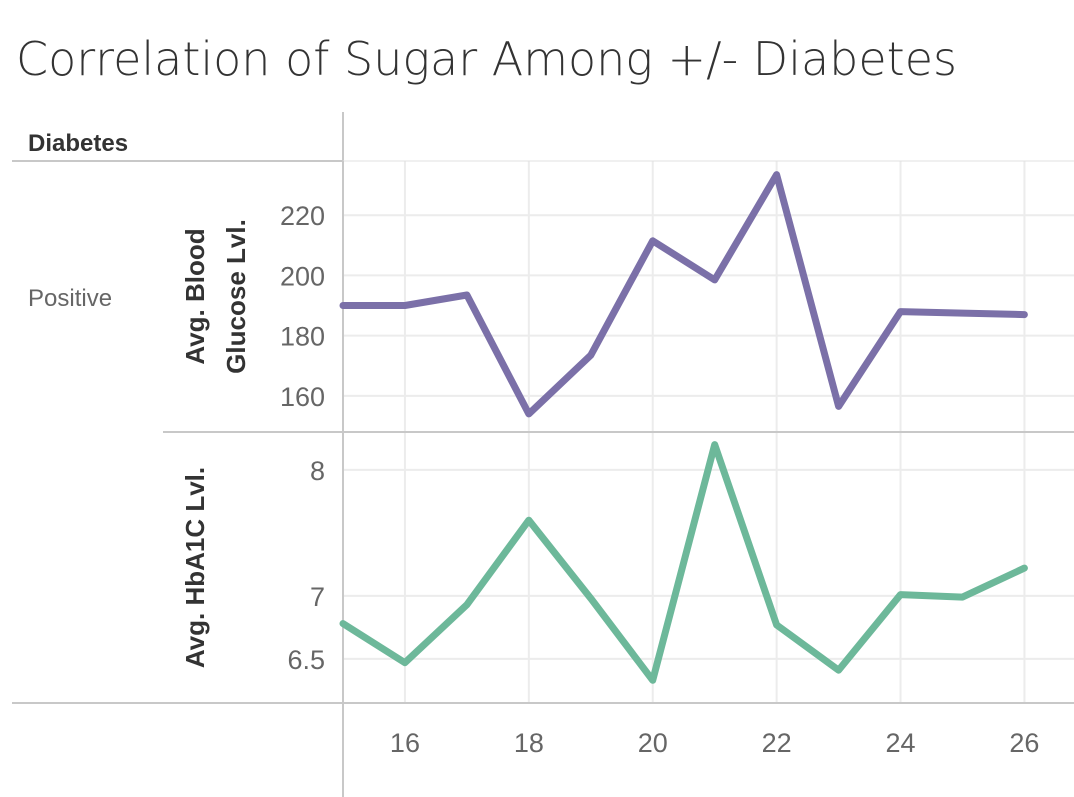 This screenshot has height=797, width=1074. I want to click on y-axis-label: Avg. Blood, so click(195, 296).